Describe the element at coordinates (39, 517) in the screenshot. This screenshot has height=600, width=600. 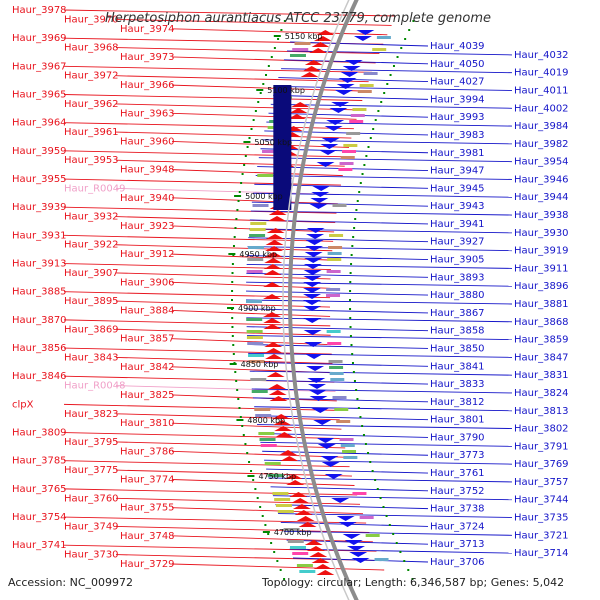
I see `left-gene-label: Haur_3754` at that location.